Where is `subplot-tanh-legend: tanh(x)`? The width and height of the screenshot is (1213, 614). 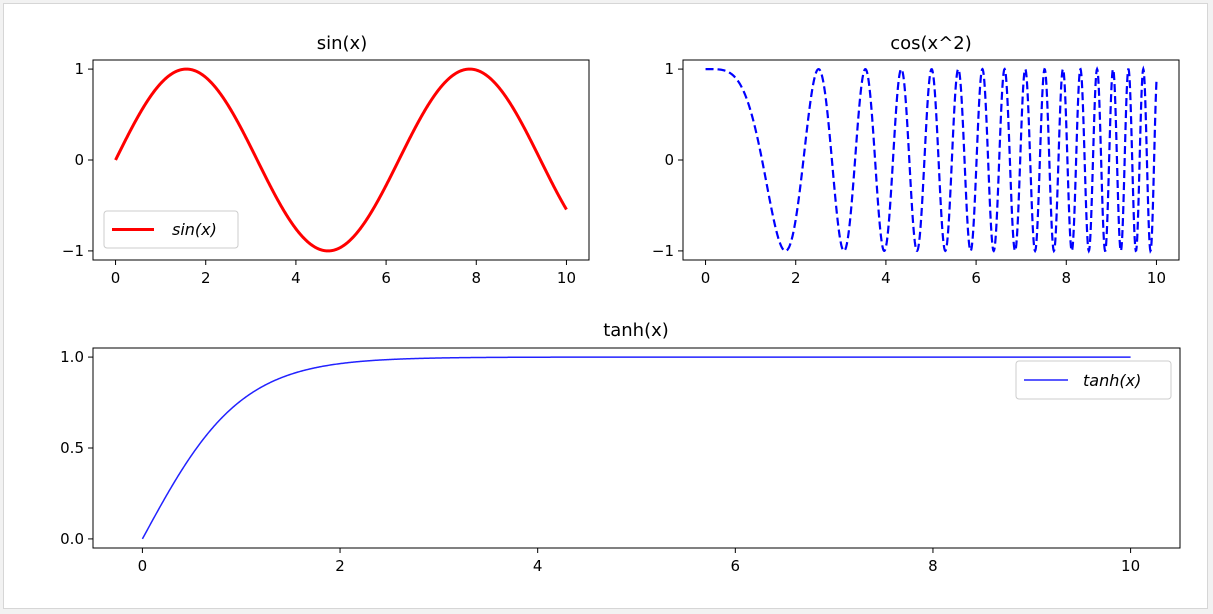 subplot-tanh-legend: tanh(x) is located at coordinates (1093, 380).